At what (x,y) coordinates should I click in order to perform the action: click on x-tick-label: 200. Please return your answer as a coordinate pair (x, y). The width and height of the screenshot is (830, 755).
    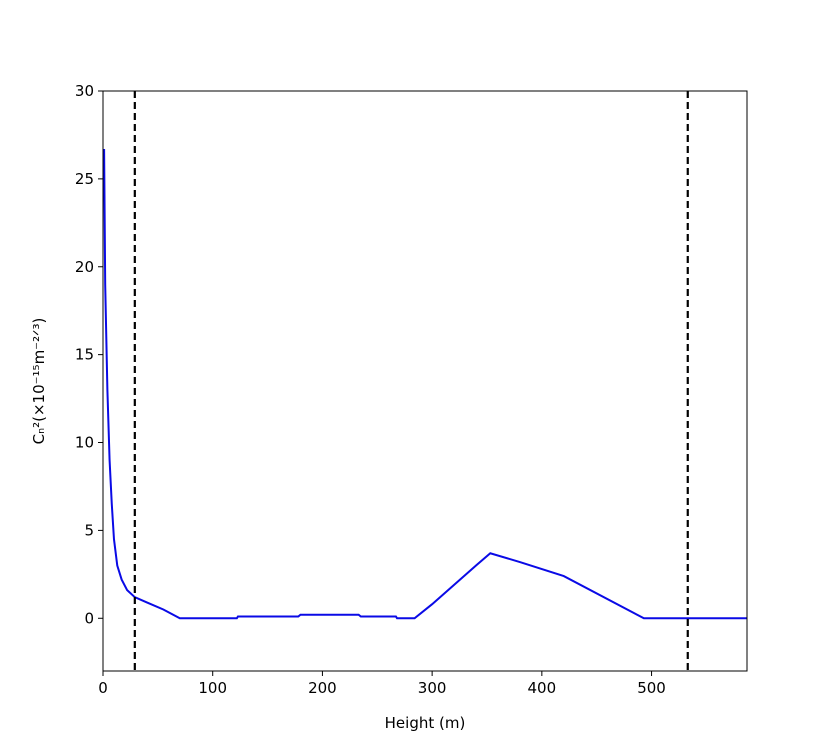
    Looking at the image, I should click on (322, 688).